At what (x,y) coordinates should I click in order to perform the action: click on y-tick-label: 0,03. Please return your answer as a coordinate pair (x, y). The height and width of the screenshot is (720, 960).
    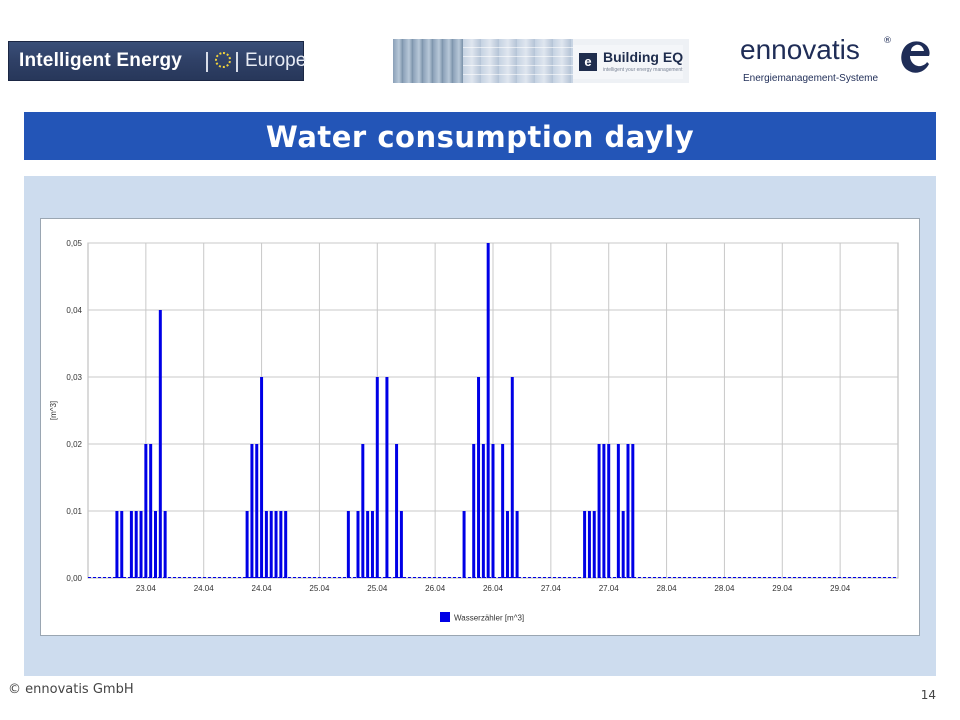
    Looking at the image, I should click on (74, 377).